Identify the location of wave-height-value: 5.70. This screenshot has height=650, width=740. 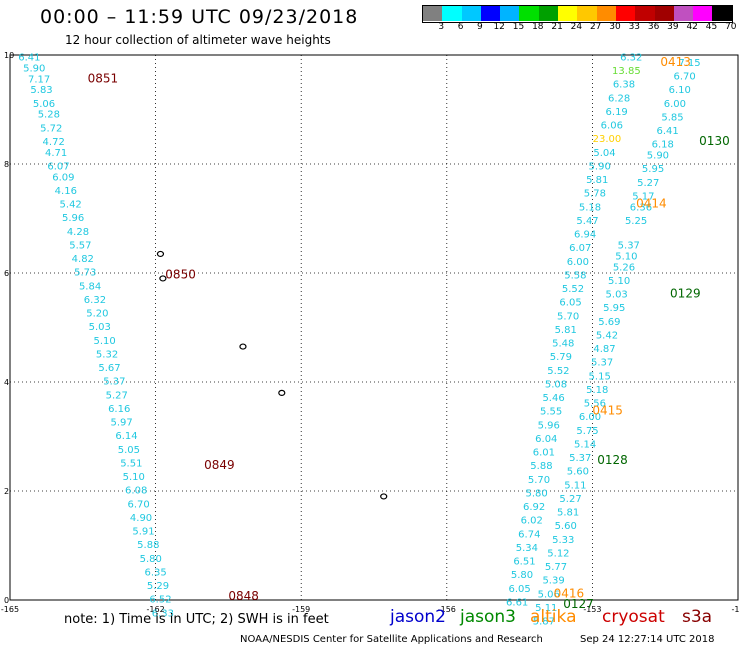
(539, 480).